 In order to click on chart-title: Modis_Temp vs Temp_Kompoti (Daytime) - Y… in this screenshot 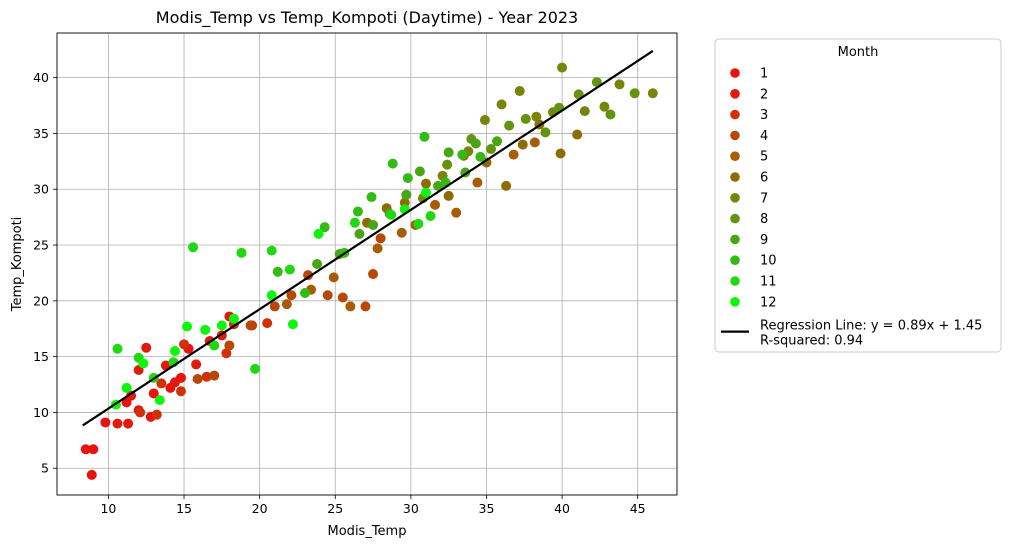, I will do `click(367, 18)`.